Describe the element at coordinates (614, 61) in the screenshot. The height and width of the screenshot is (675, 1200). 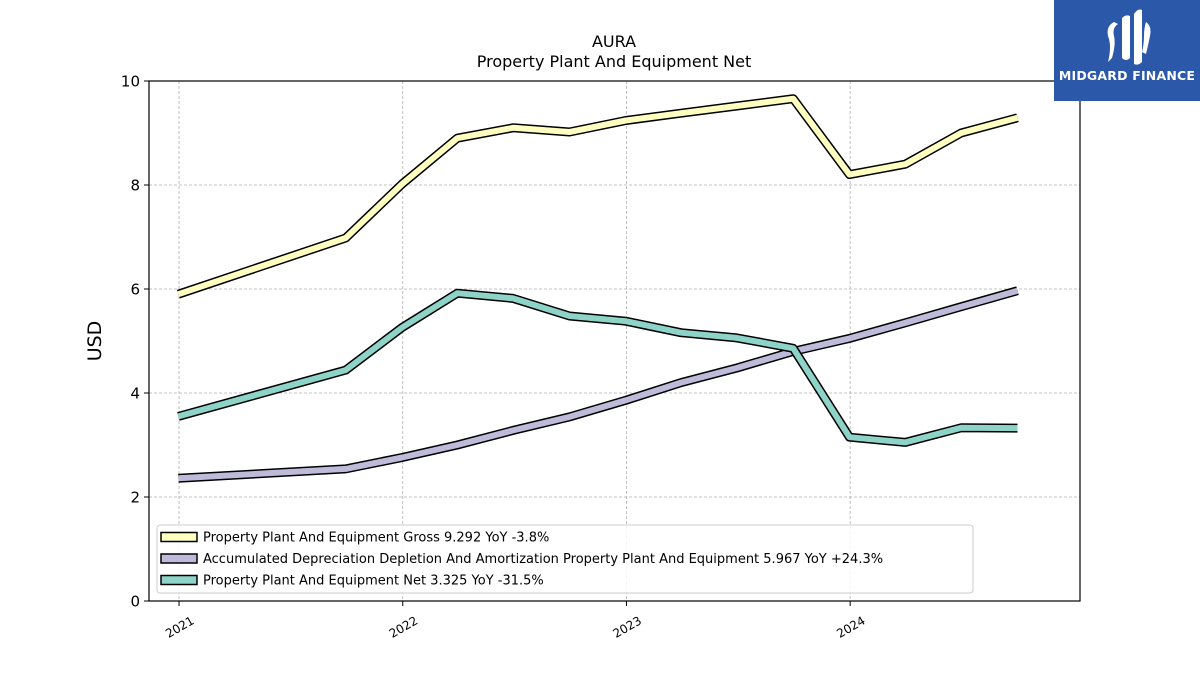
I see `chart-subtitle: Property Plant And Equipment Net` at that location.